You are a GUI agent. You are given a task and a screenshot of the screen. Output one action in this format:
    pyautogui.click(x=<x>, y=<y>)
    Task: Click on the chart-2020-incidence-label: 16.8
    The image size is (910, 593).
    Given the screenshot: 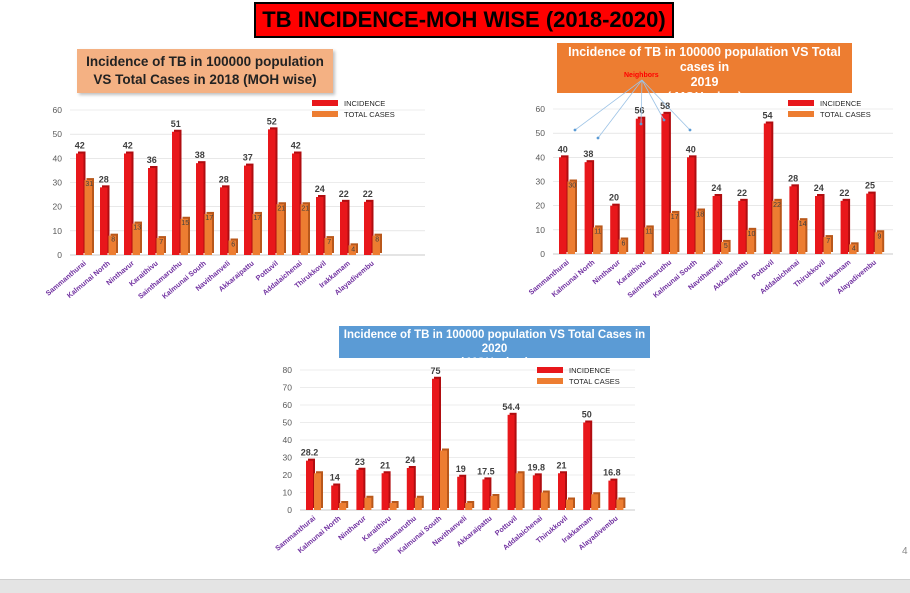 What is the action you would take?
    pyautogui.click(x=612, y=473)
    